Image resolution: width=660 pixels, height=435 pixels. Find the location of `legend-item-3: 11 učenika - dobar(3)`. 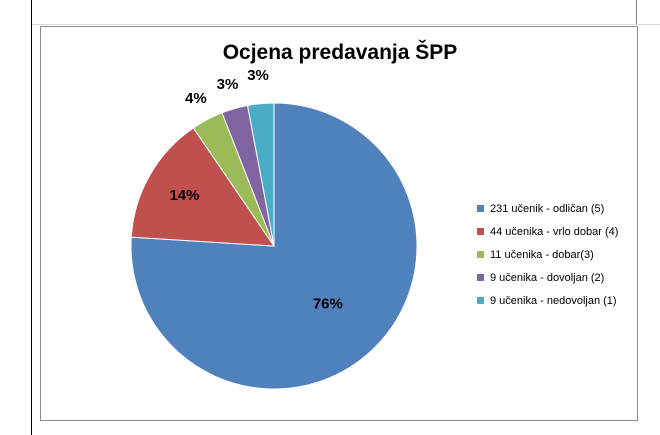

legend-item-3: 11 učenika - dobar(3) is located at coordinates (555, 254).